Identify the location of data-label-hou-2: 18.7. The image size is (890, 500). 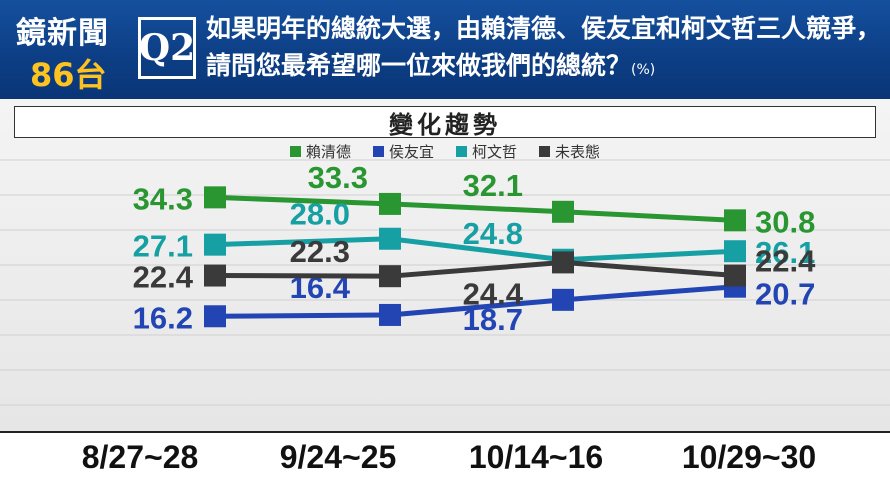
(493, 319).